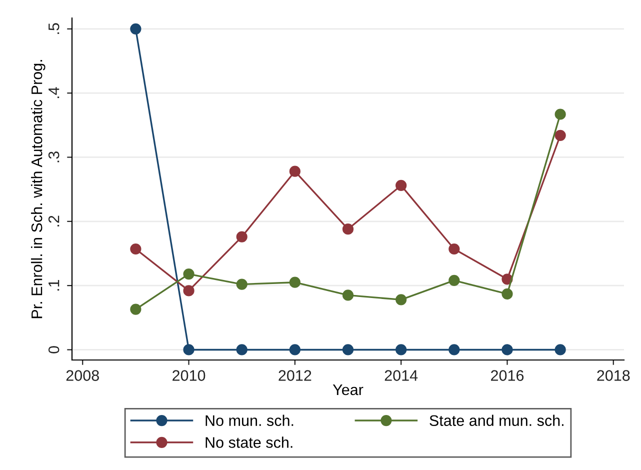  I want to click on y-tick-label: .3, so click(54, 157).